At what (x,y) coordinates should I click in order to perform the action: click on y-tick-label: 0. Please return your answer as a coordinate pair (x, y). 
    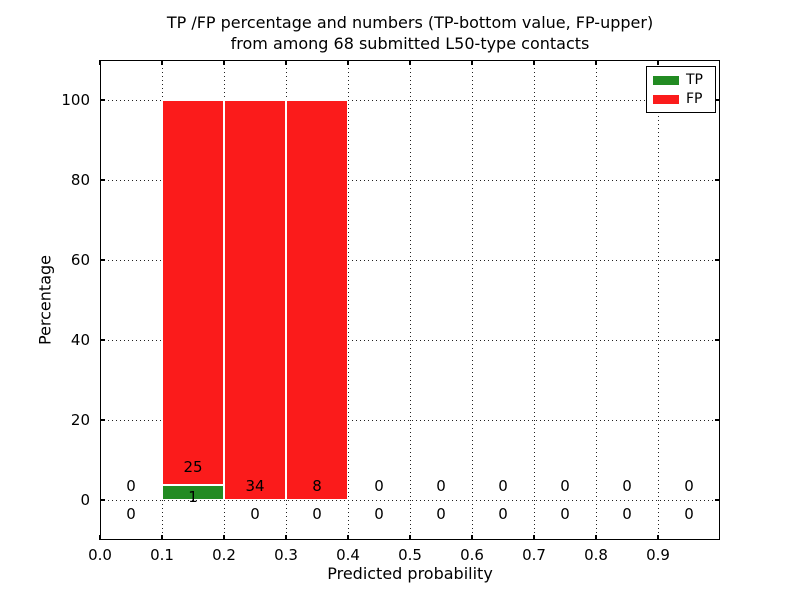
    Looking at the image, I should click on (85, 500).